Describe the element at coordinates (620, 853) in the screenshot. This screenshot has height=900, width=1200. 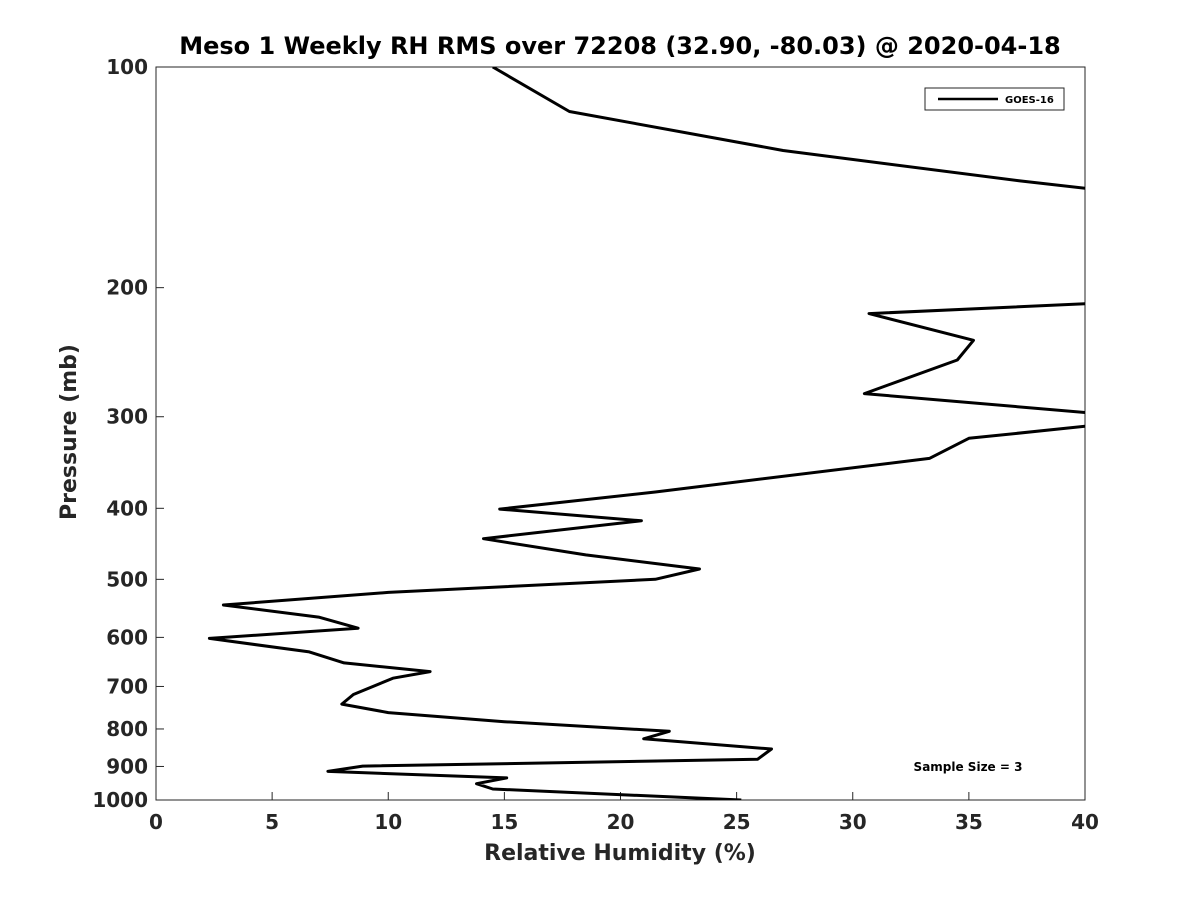
I see `x-axis-label: Relative Humidity (%)` at that location.